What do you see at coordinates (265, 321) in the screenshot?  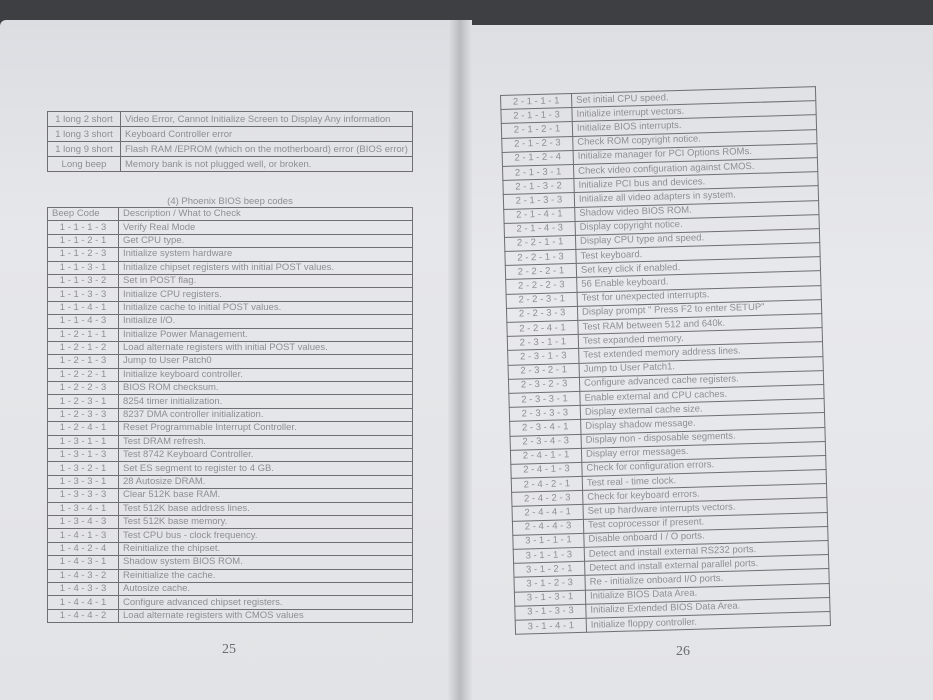 I see `cell-desc: Initialize I/O.` at bounding box center [265, 321].